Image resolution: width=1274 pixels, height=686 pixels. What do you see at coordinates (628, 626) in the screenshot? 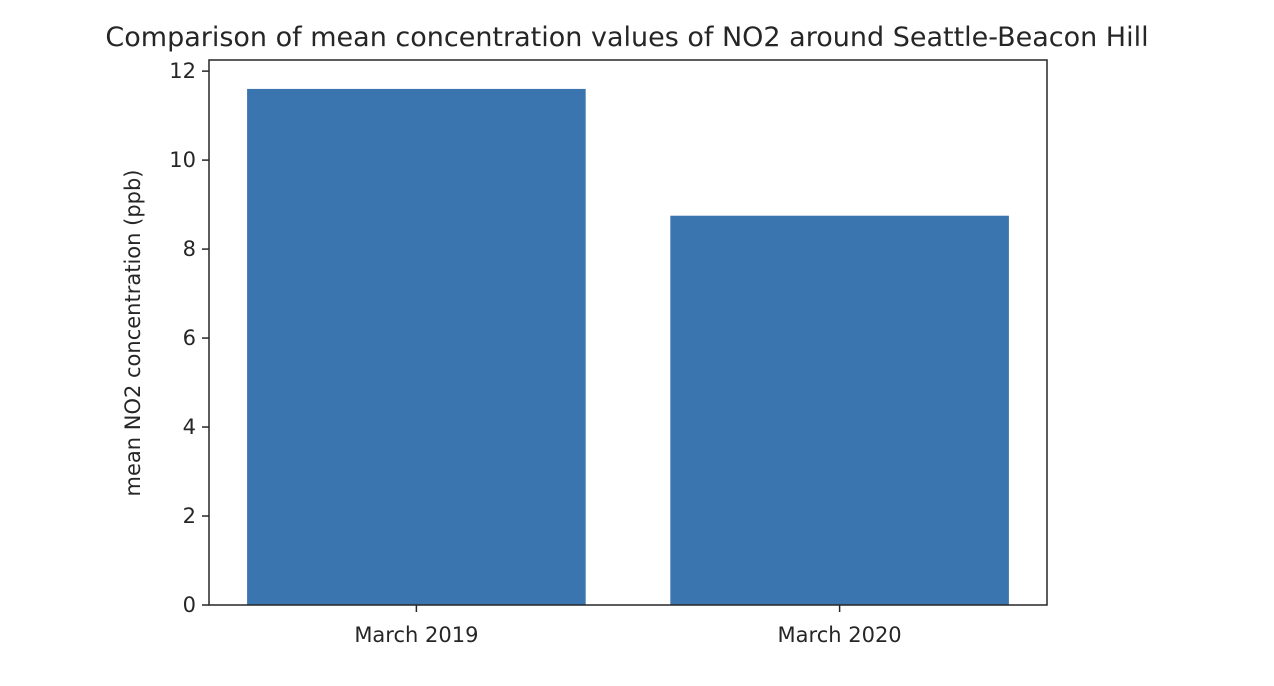
I see `x-axis-ticks: March 2019 March 2020` at bounding box center [628, 626].